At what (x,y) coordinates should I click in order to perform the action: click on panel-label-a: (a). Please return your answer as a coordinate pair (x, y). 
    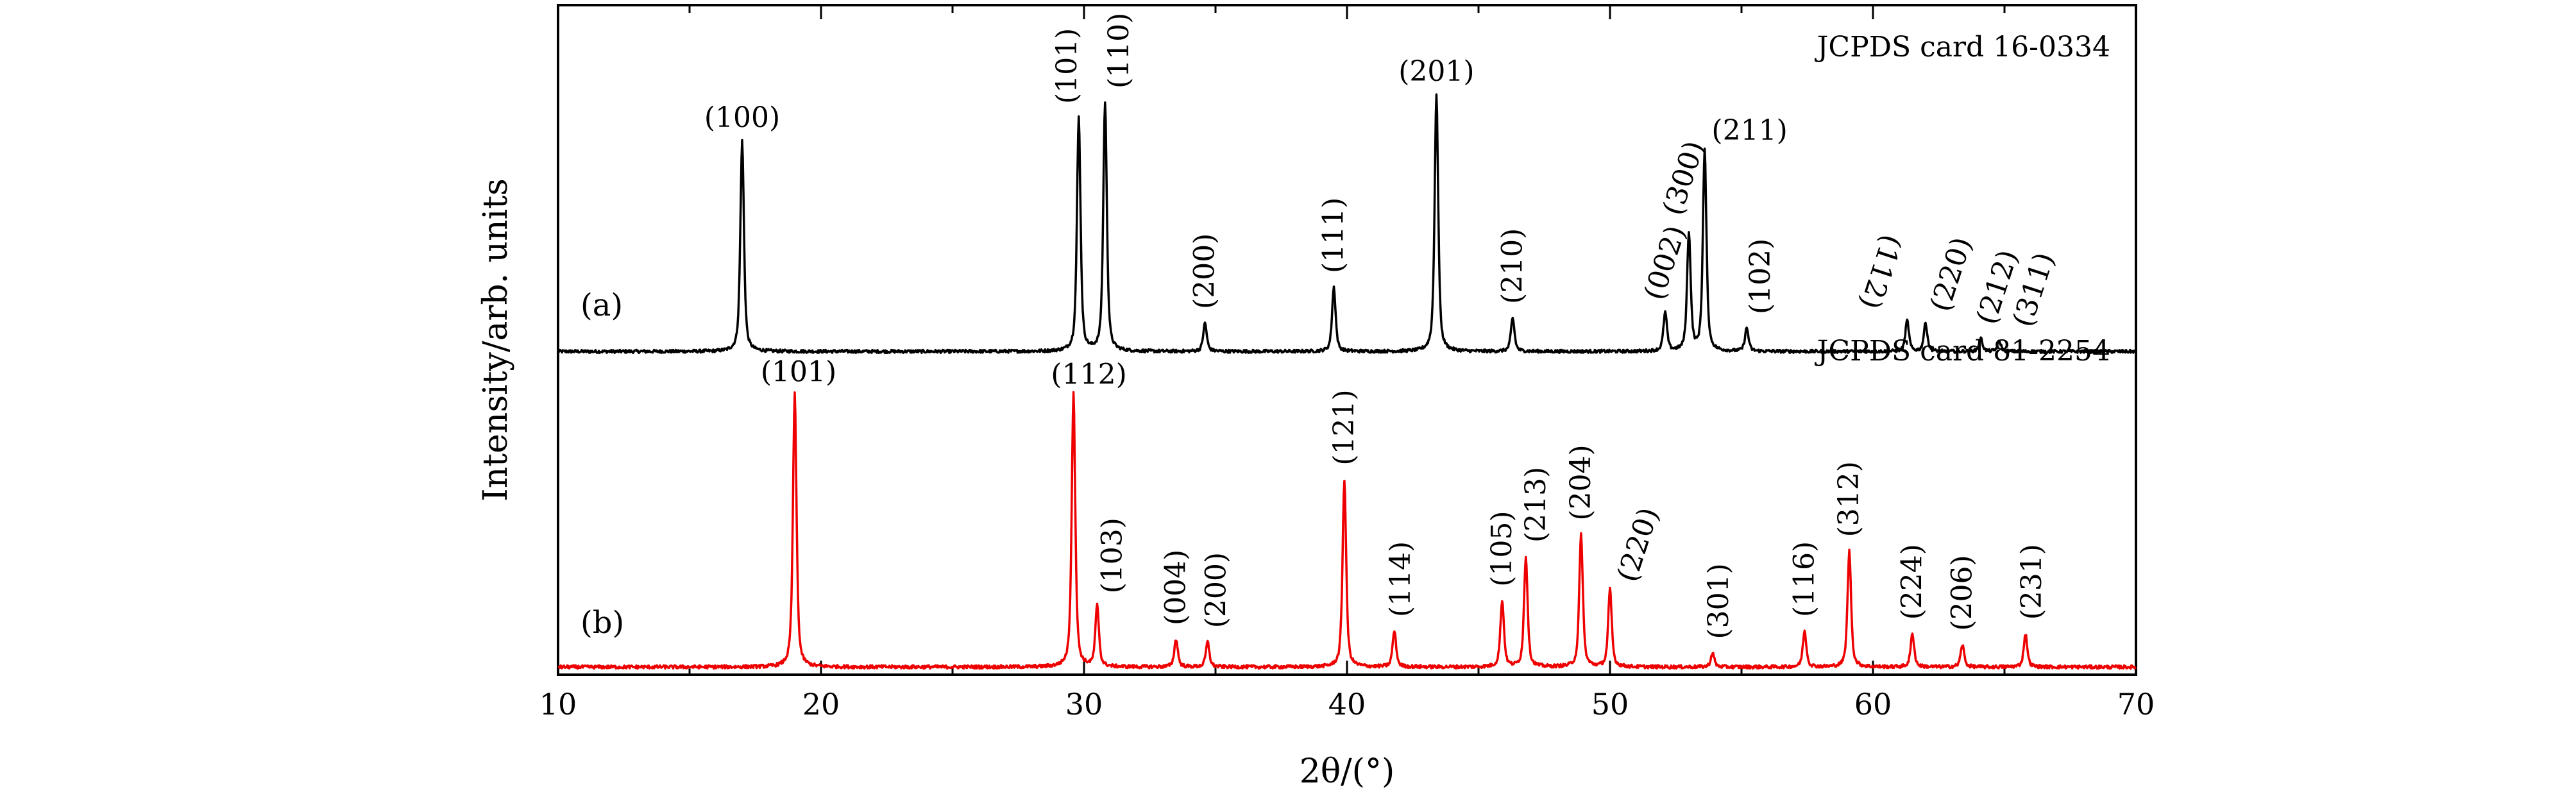
    Looking at the image, I should click on (601, 305).